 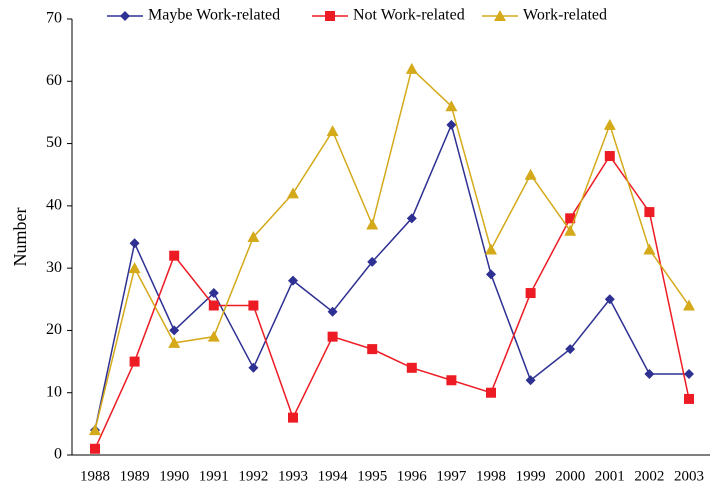 What do you see at coordinates (333, 476) in the screenshot?
I see `x-tick-label: 1994` at bounding box center [333, 476].